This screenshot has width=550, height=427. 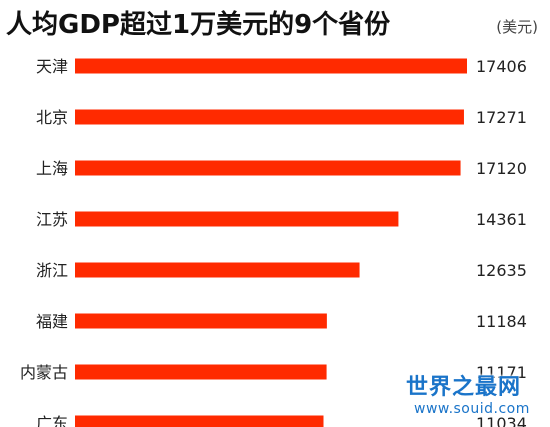 What do you see at coordinates (52, 219) in the screenshot?
I see `category-label: 江苏` at bounding box center [52, 219].